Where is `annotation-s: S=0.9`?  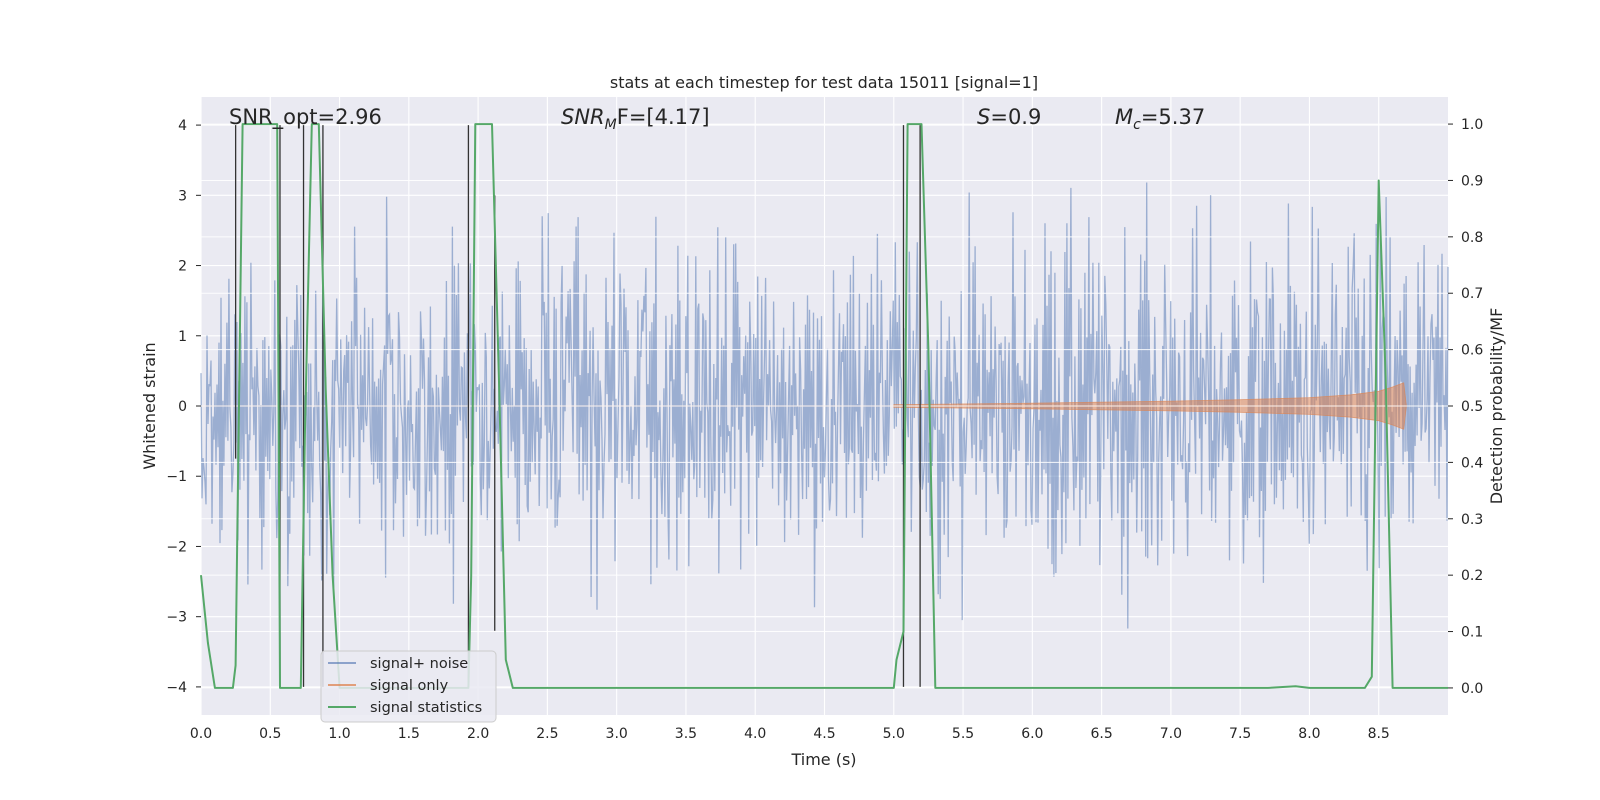
annotation-s: S=0.9 is located at coordinates (1009, 117).